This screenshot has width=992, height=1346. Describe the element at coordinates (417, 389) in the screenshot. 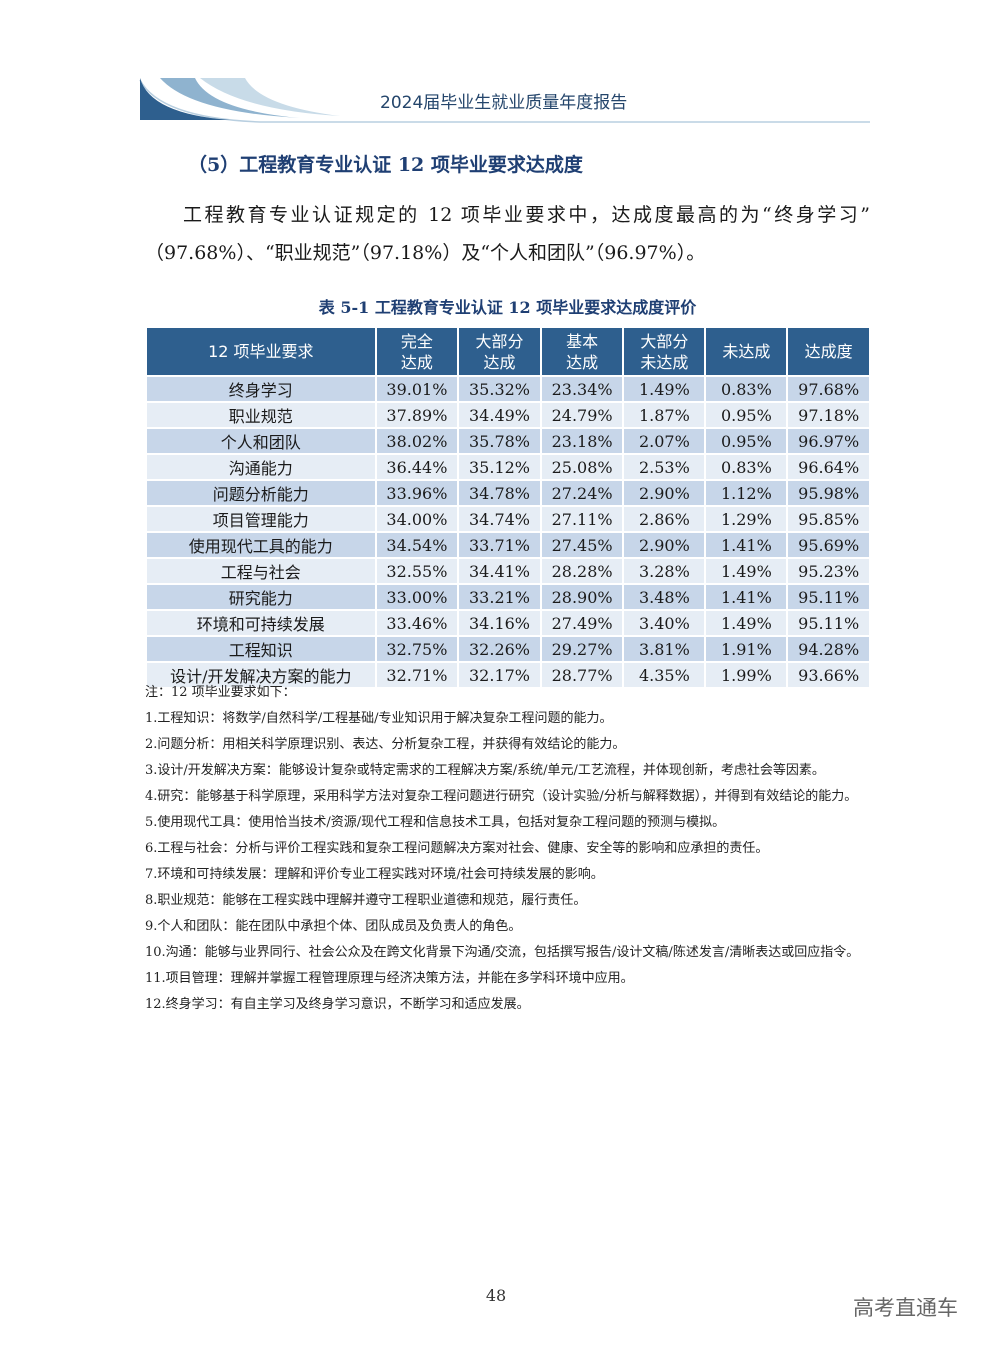

I see `table-cell: 39.01%` at that location.